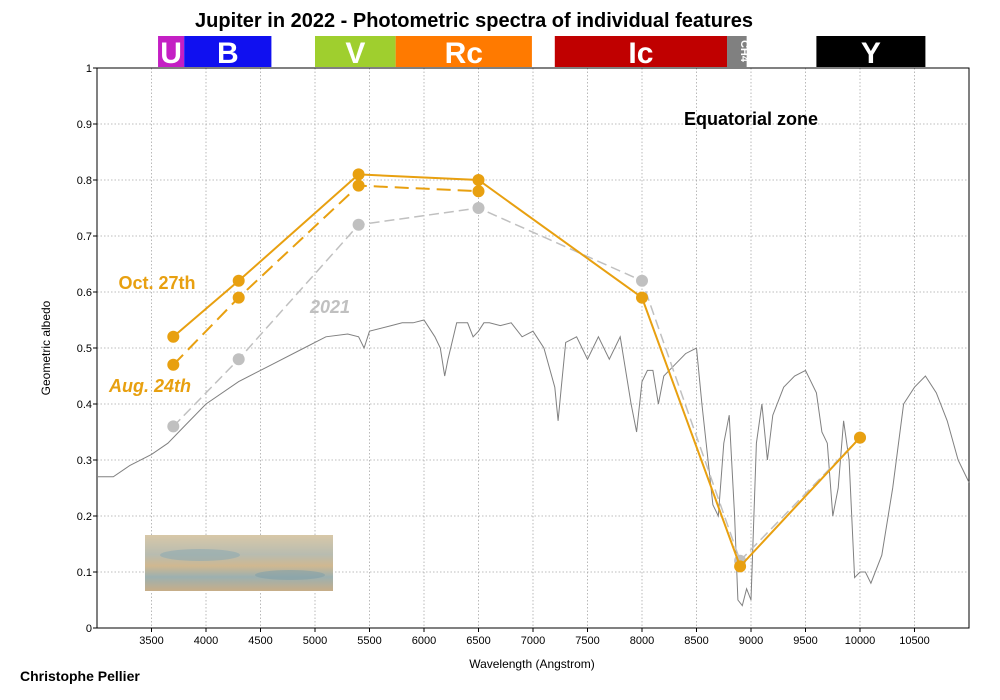 This screenshot has height=700, width=1000. Describe the element at coordinates (260, 641) in the screenshot. I see `x-tick-label: 4500` at that location.